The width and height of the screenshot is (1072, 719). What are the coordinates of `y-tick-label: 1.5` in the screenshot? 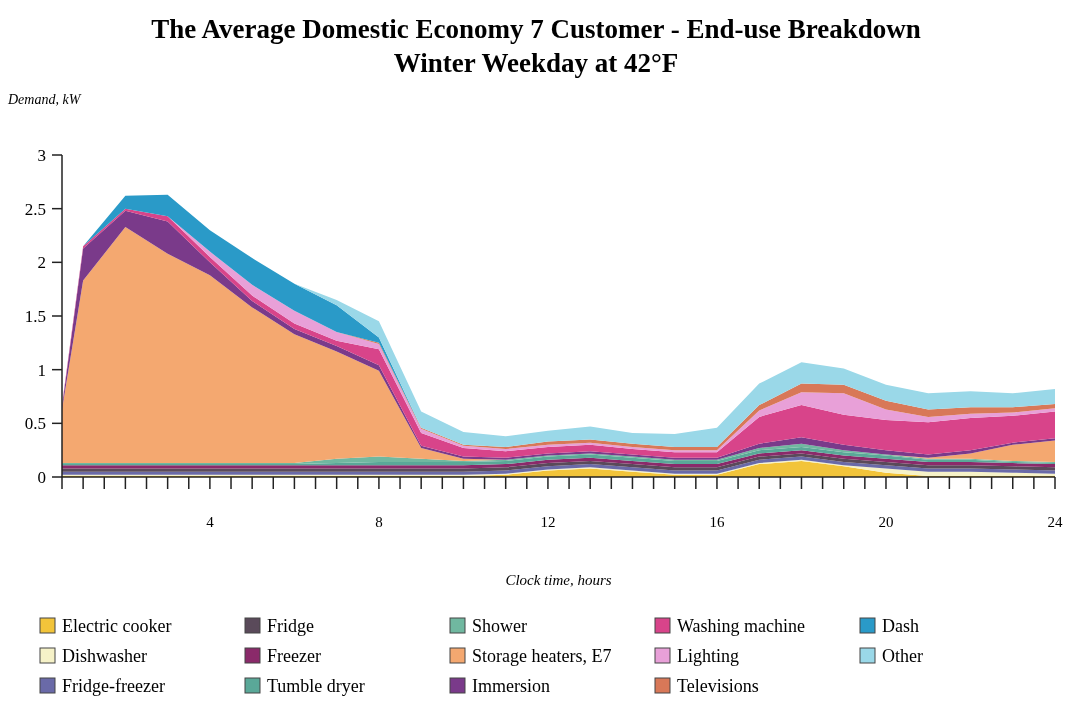 It's located at (35, 316).